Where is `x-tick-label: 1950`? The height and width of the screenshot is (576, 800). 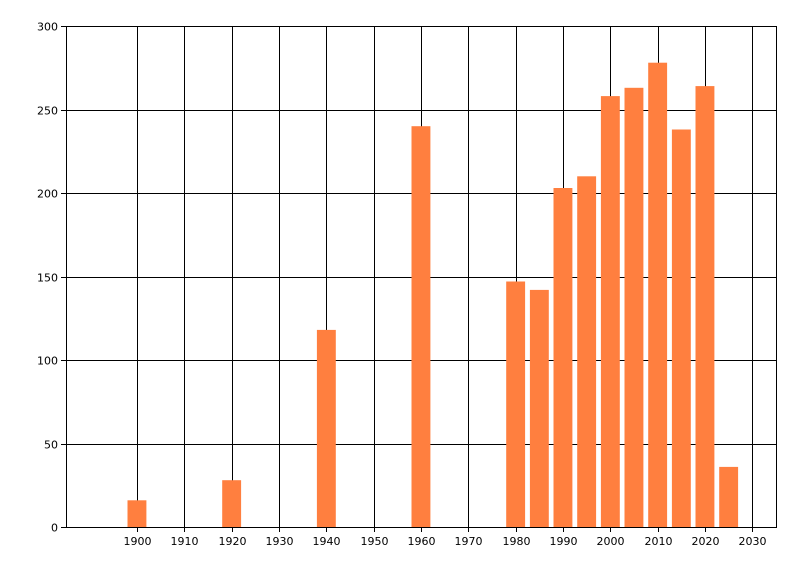
x-tick-label: 1950 is located at coordinates (375, 541).